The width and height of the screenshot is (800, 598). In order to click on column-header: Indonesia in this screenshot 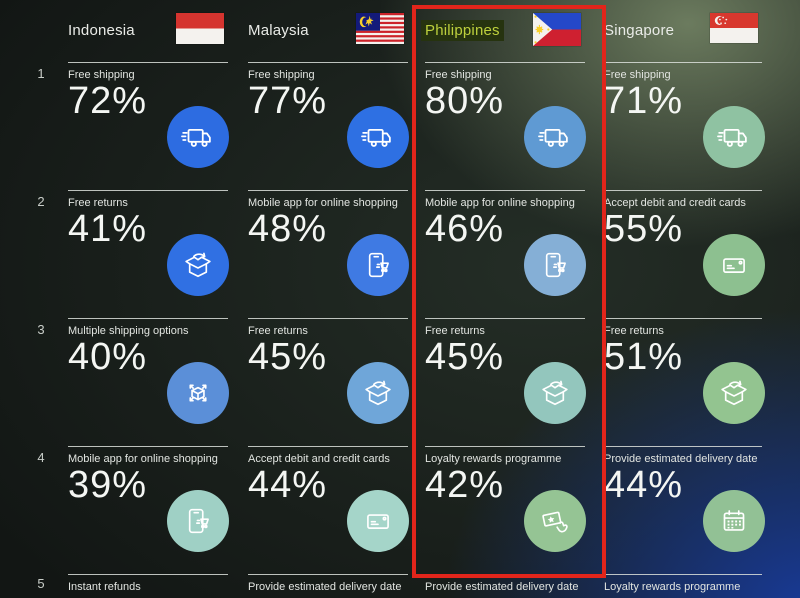, I will do `click(148, 31)`.